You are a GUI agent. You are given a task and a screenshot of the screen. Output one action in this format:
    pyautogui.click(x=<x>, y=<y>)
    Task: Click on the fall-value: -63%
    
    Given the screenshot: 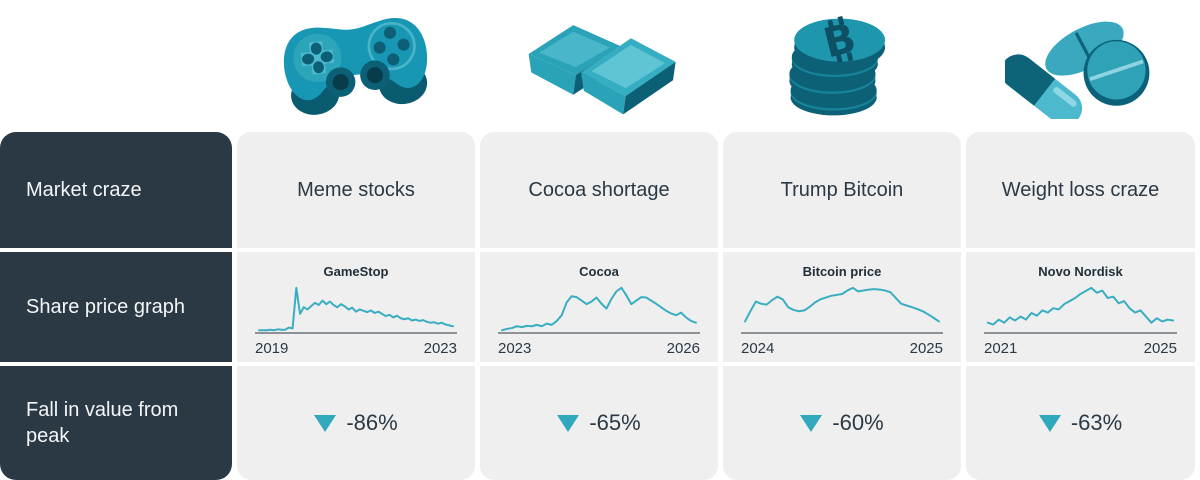 What is the action you would take?
    pyautogui.click(x=1096, y=422)
    